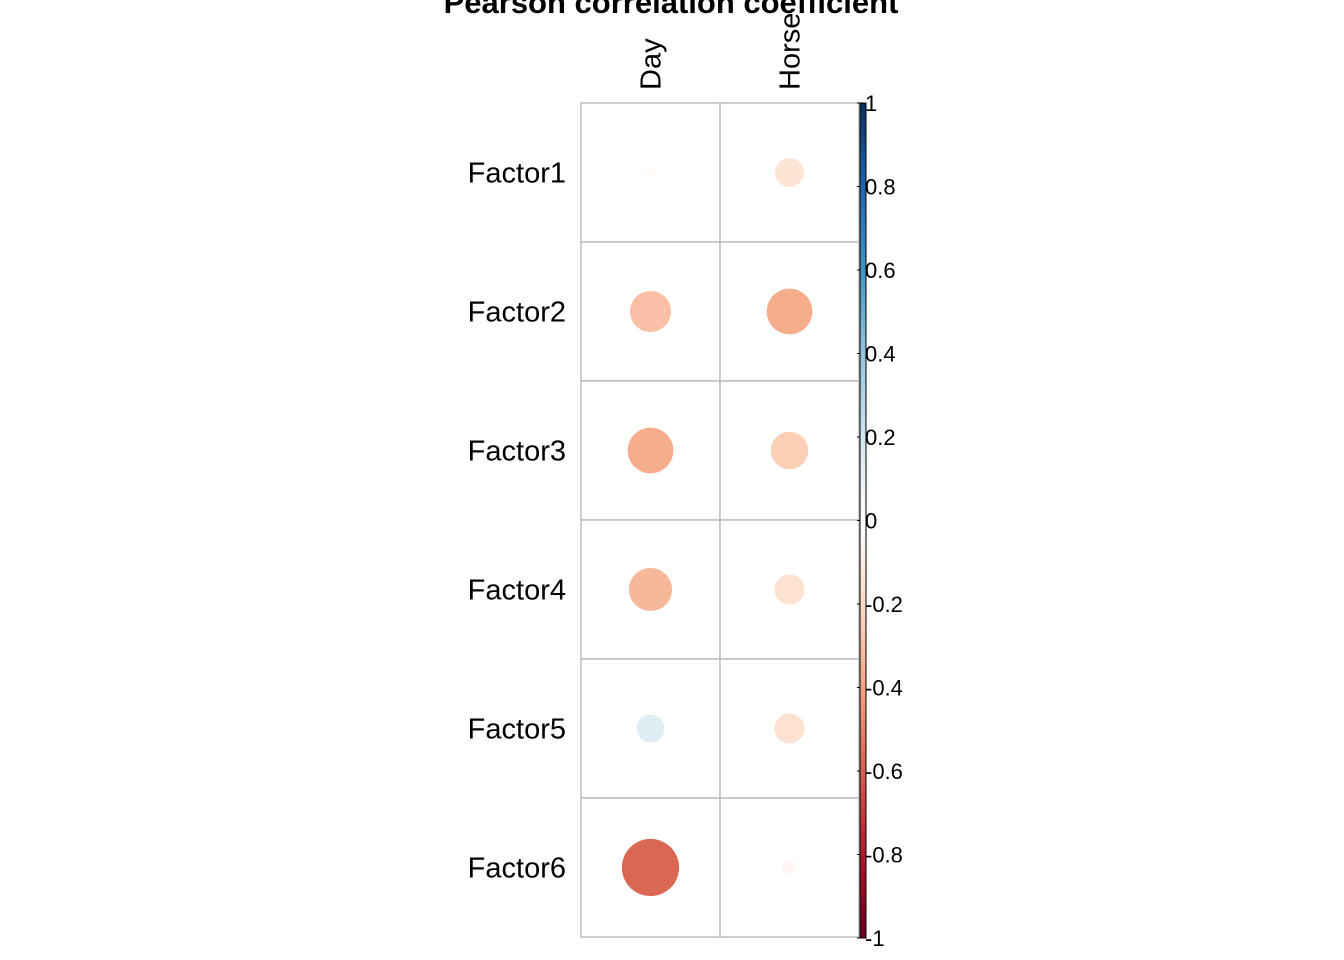  I want to click on grid-cell, so click(789, 589).